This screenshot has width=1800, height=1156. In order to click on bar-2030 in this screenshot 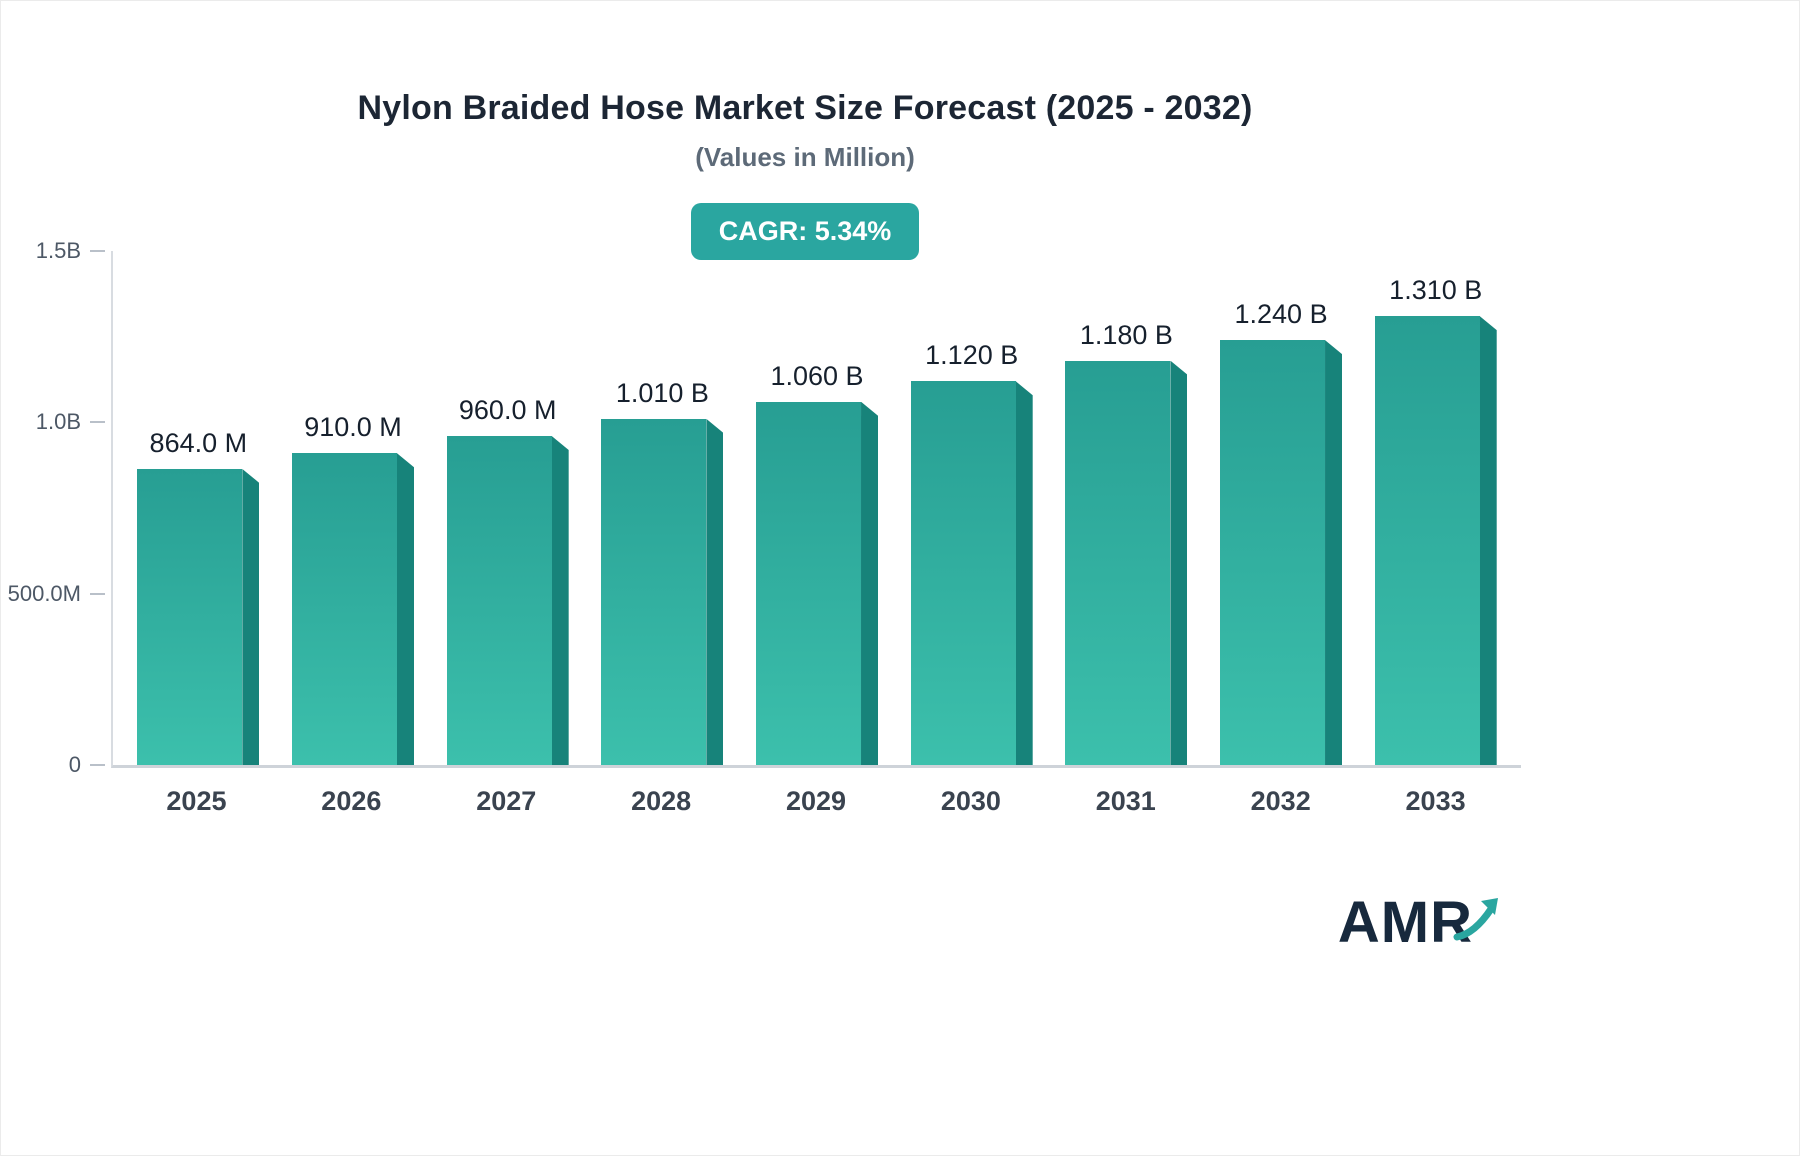, I will do `click(971, 573)`.